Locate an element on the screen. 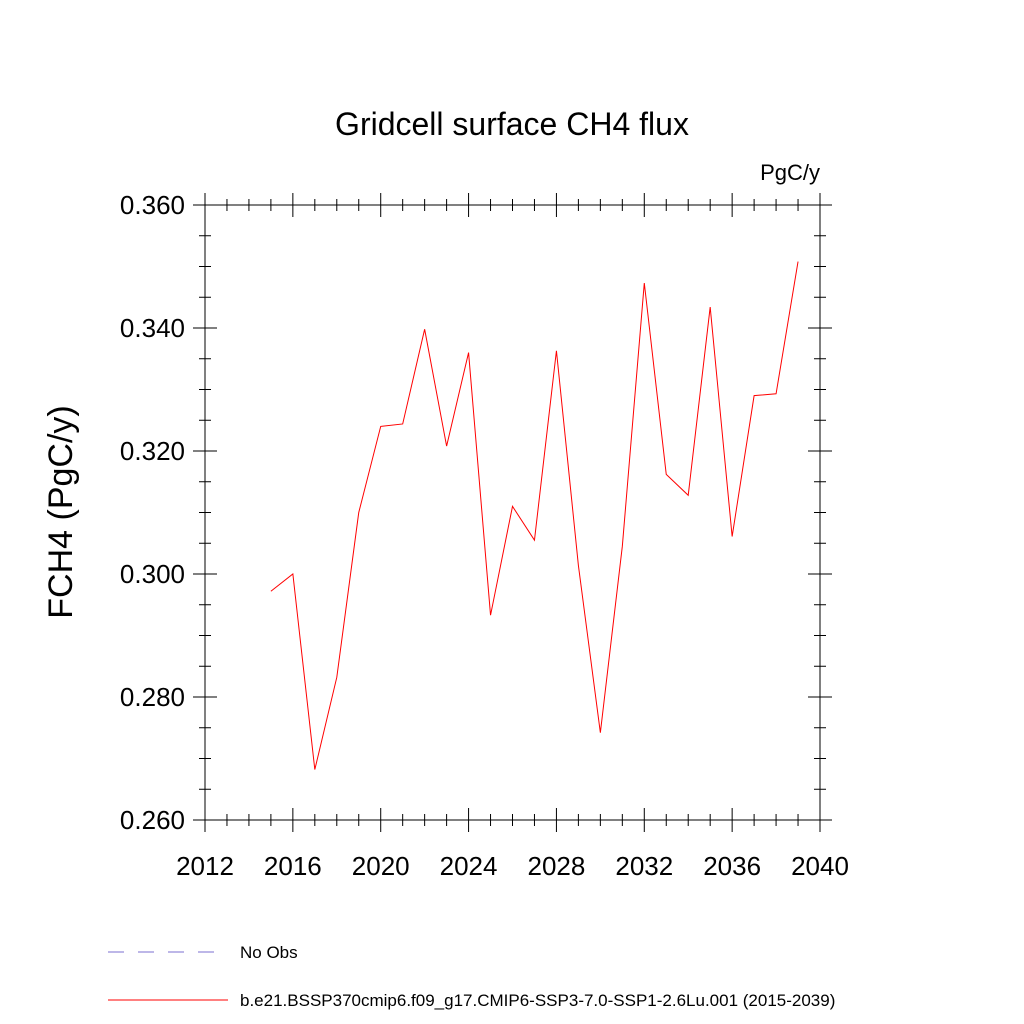 This screenshot has height=1024, width=1024. x-tick-label: 2028 is located at coordinates (557, 866).